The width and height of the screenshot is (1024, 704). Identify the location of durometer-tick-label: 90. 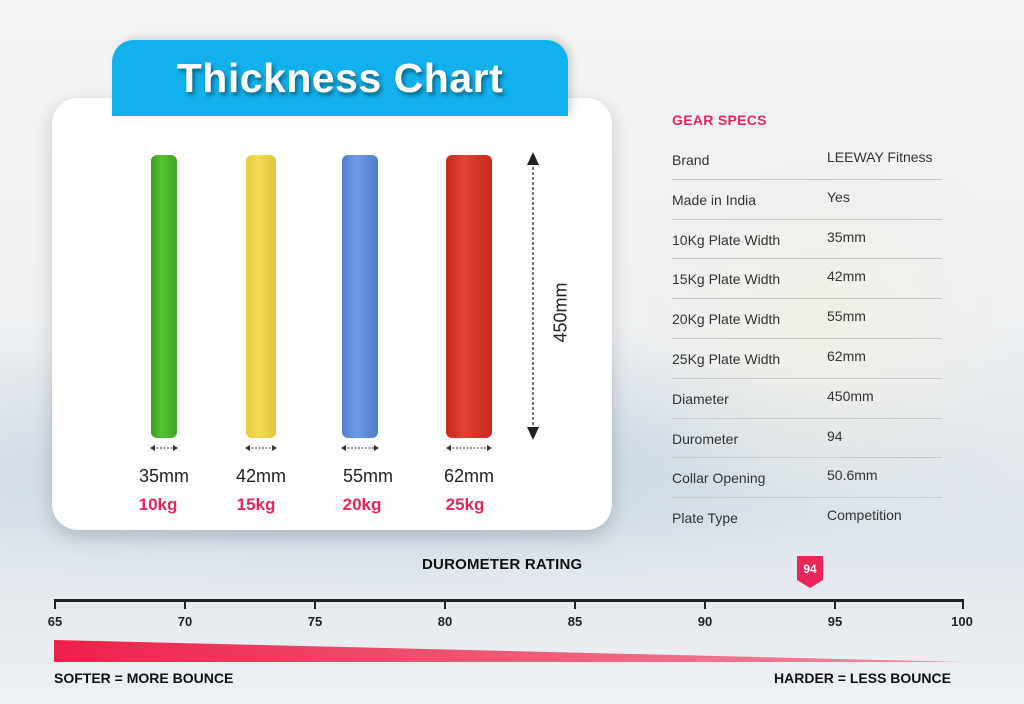
(705, 621).